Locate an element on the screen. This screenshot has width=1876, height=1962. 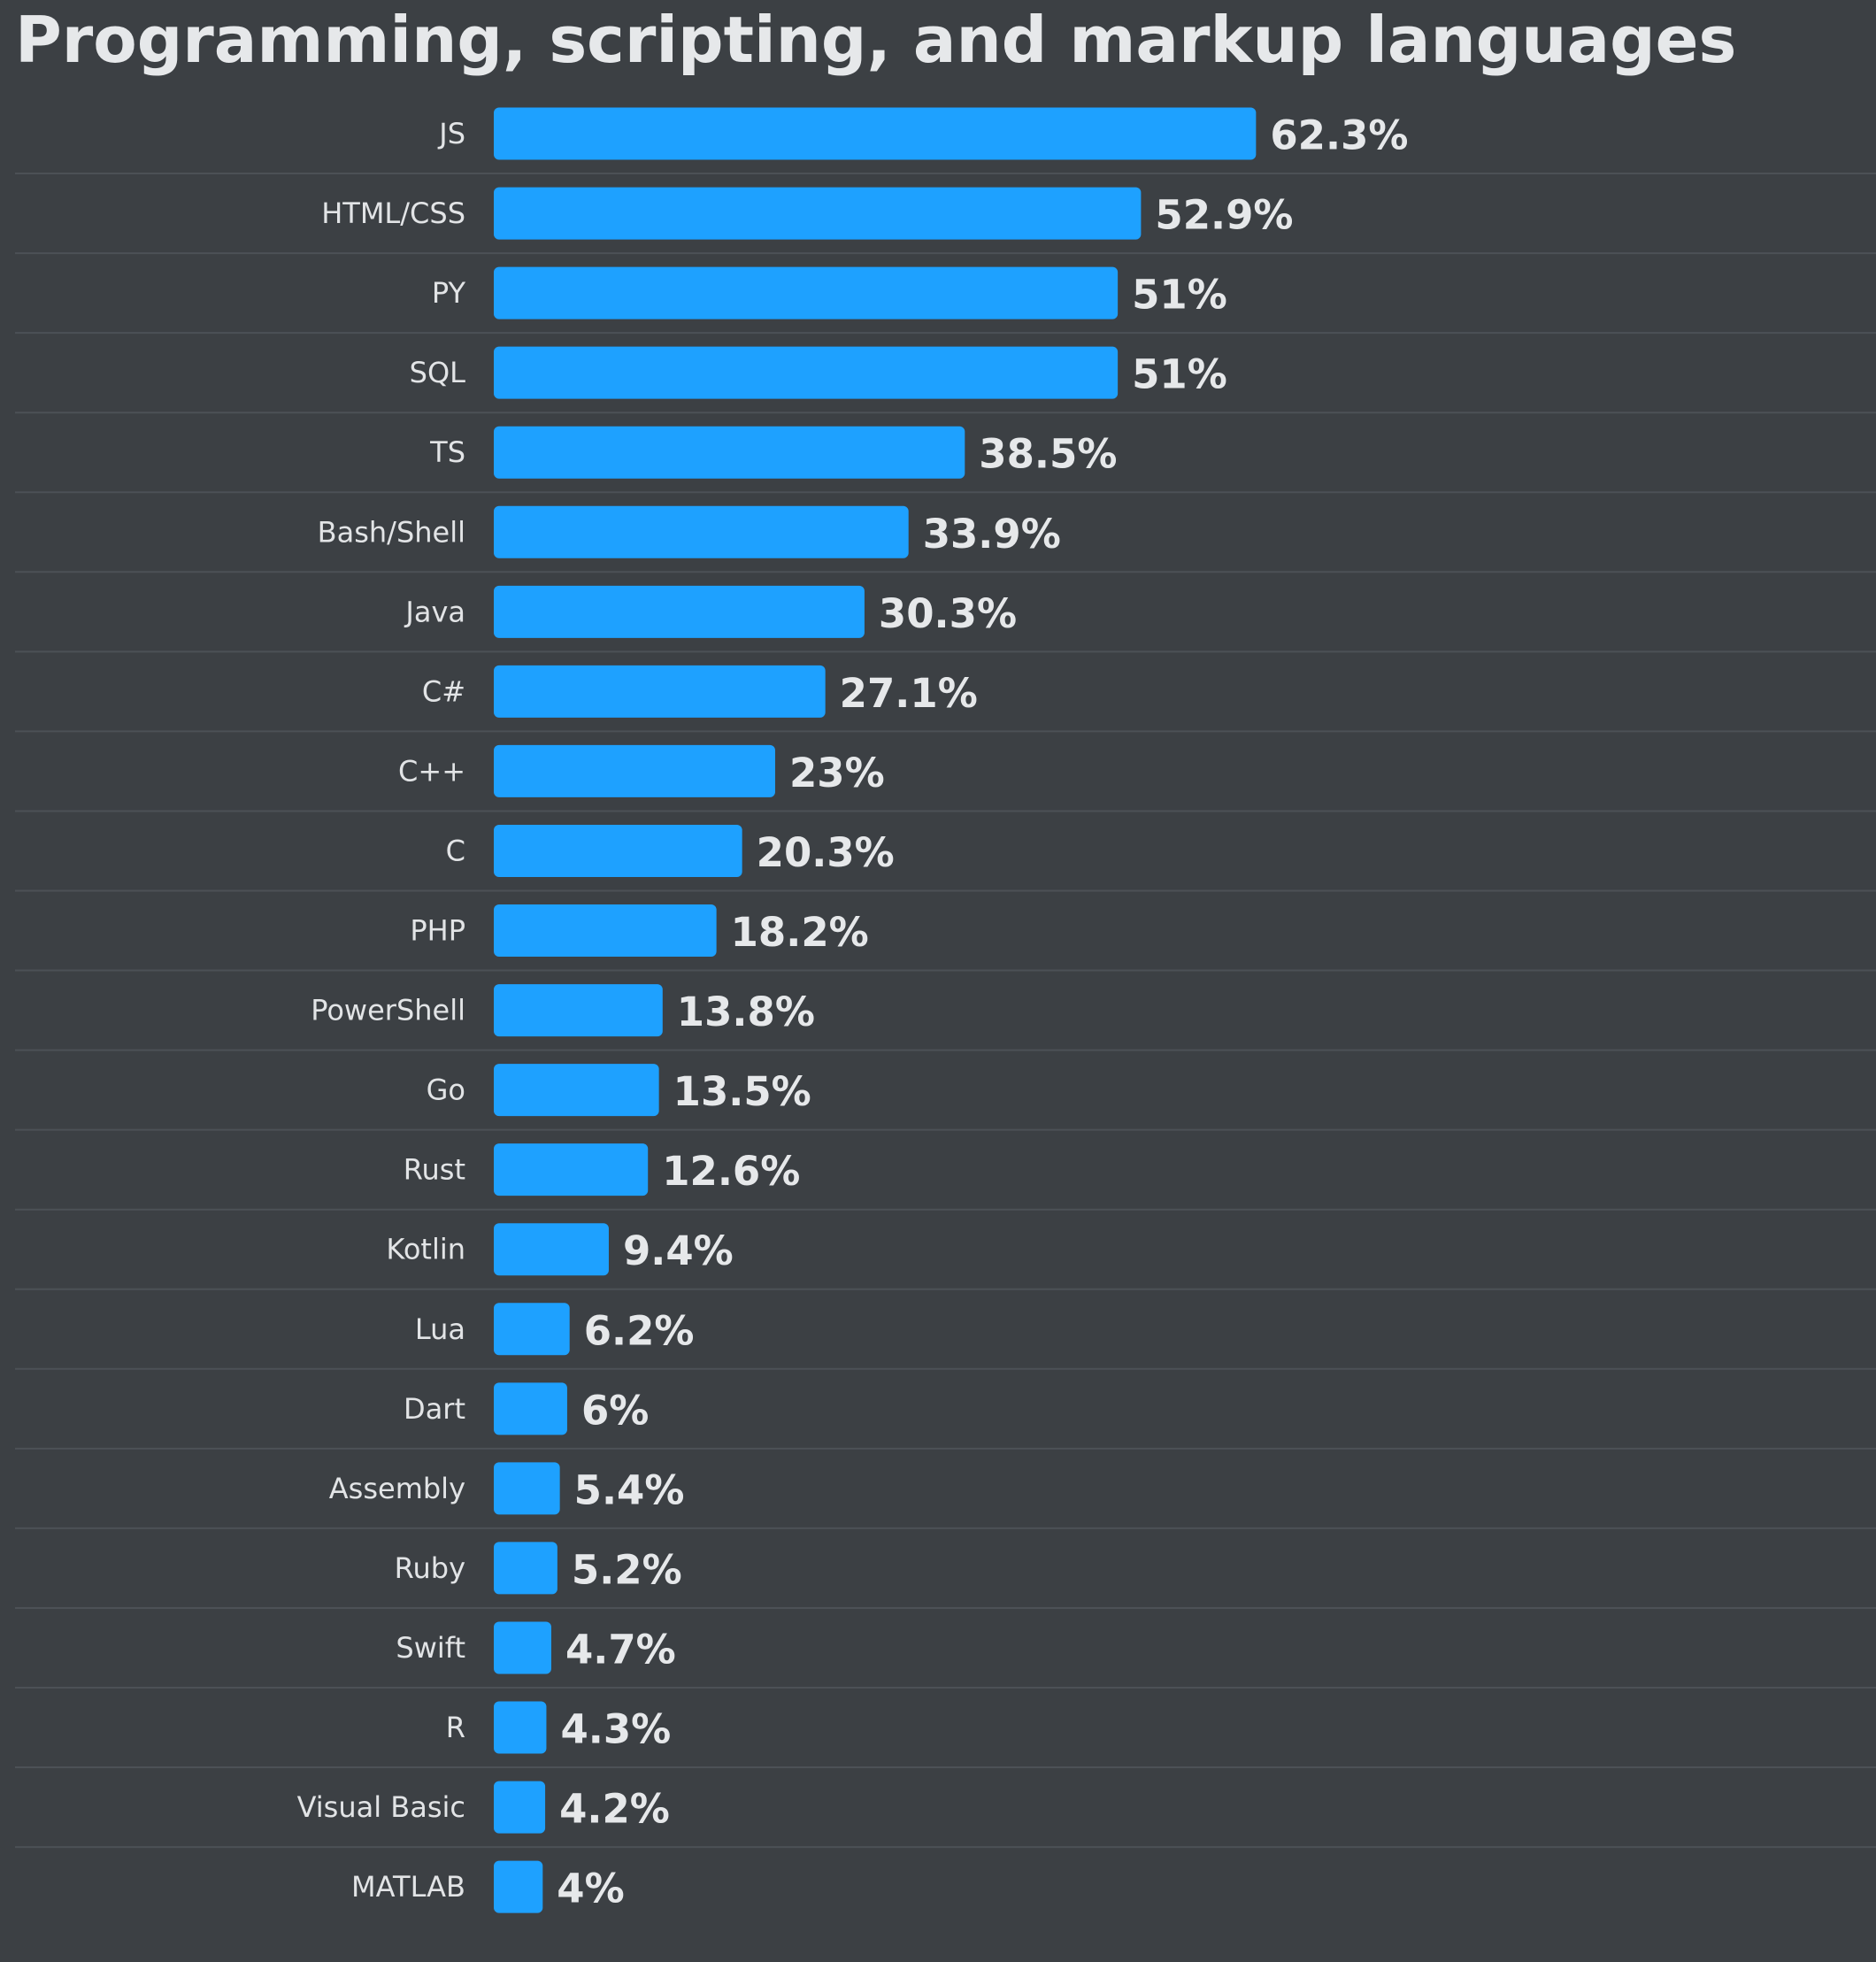
value-label-php: 18.2% is located at coordinates (800, 932).